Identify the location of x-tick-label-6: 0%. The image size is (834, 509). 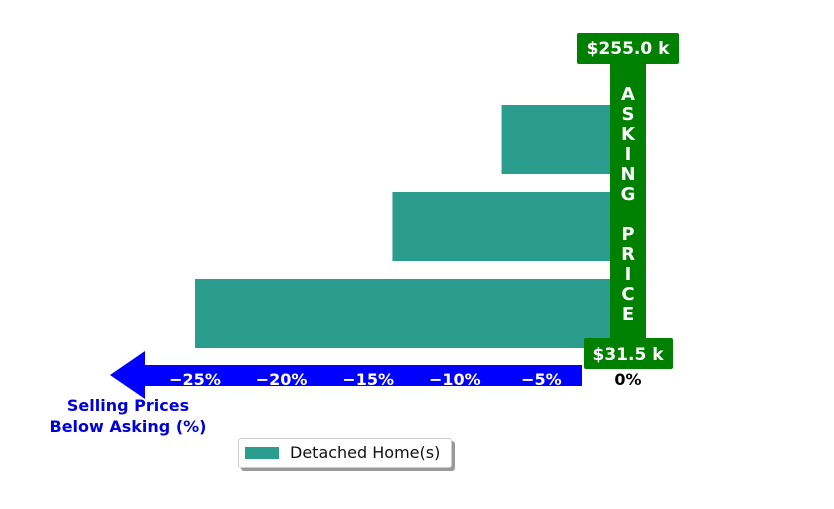
(627, 379).